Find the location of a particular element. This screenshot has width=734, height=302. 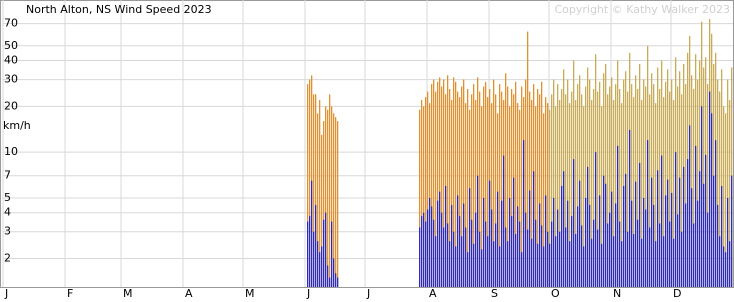

x-tick-label: A is located at coordinates (433, 293).